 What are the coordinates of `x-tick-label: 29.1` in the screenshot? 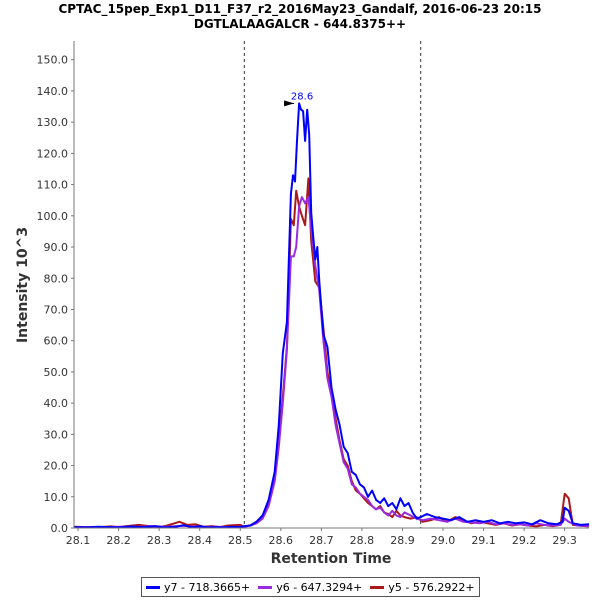 It's located at (483, 540).